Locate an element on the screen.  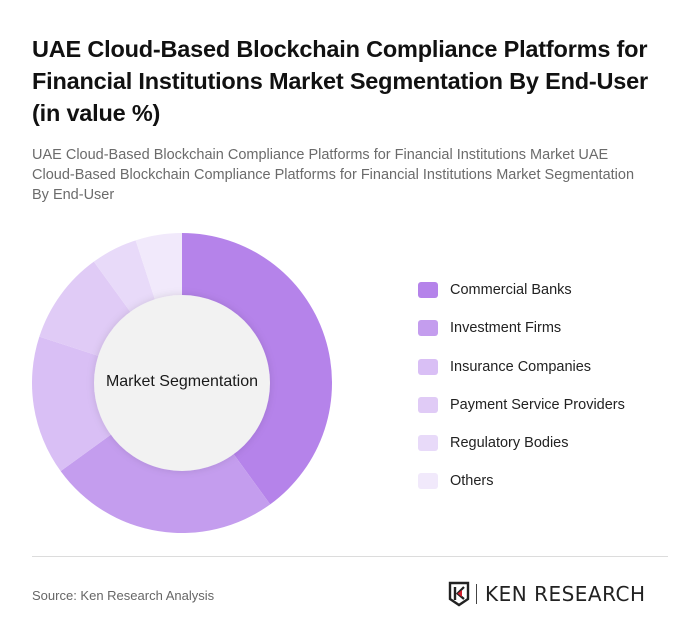
legend-label: Commercial Banks is located at coordinates (511, 290).